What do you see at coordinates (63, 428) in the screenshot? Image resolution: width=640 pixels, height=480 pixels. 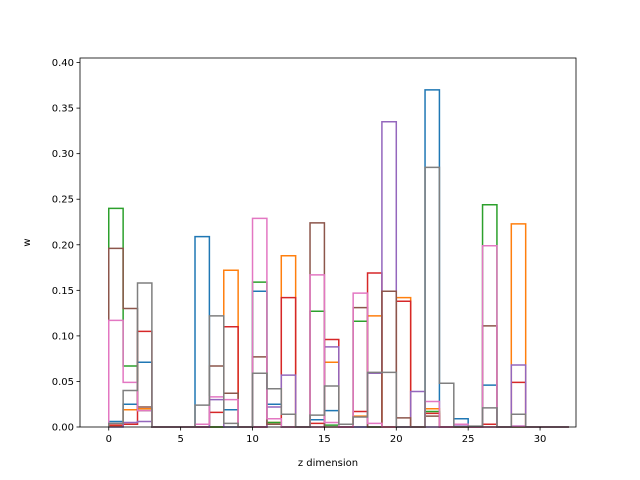 I see `y-tick-label: 0.00` at bounding box center [63, 428].